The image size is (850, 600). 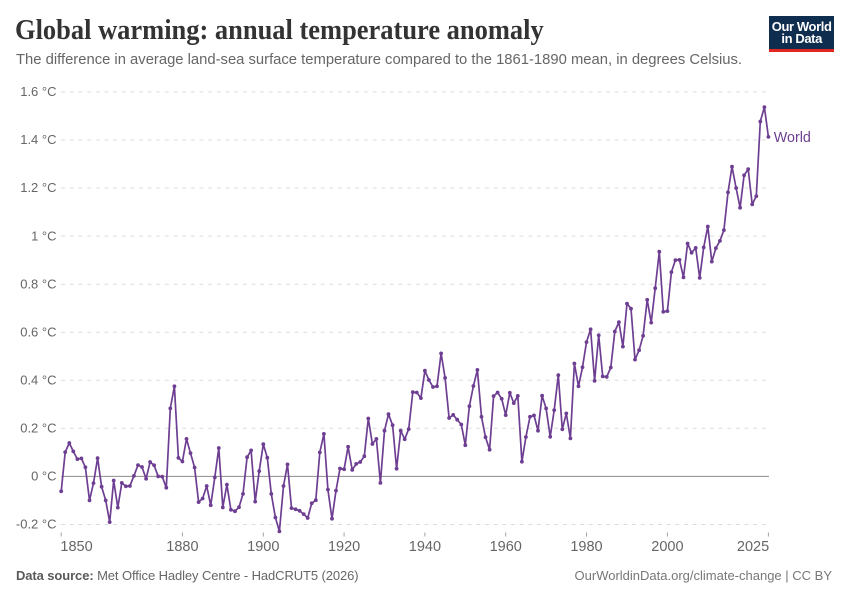 What do you see at coordinates (38, 331) in the screenshot?
I see `svg-text: 0.6 °C` at bounding box center [38, 331].